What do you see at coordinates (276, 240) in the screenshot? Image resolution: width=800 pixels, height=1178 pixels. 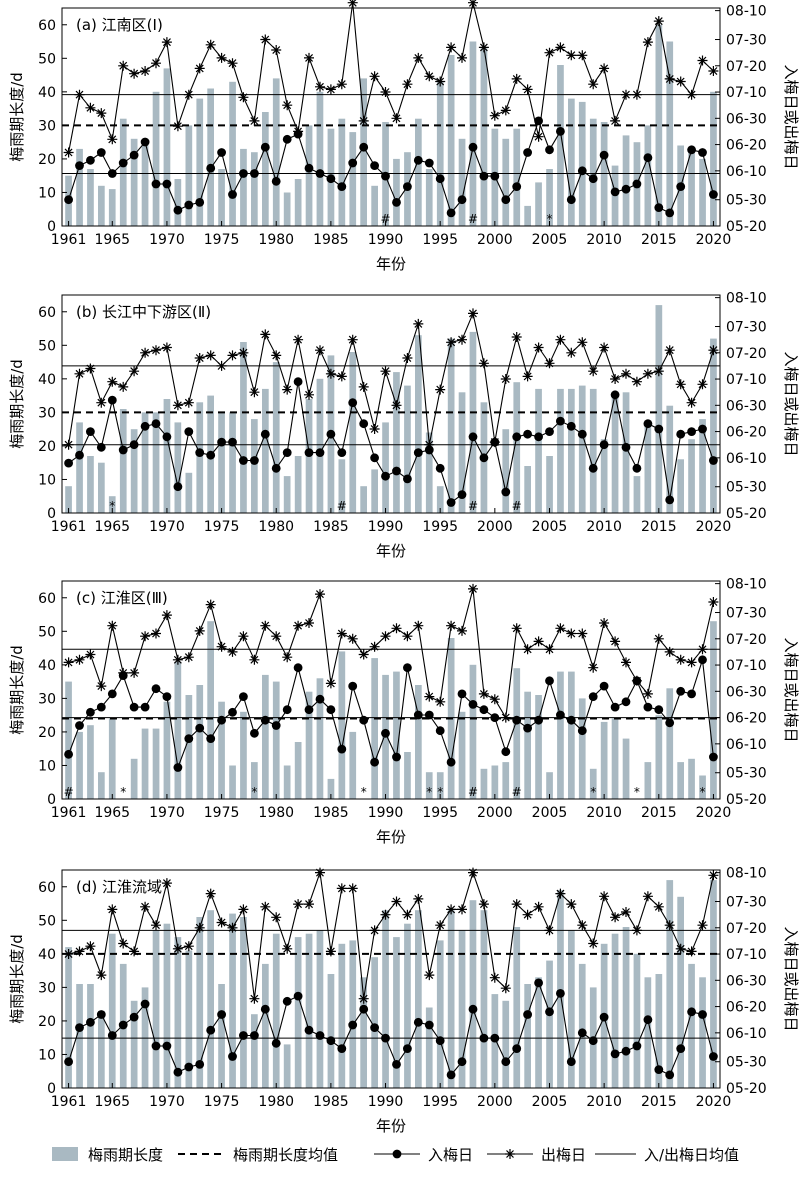 I see `x-tick-label: 1980` at bounding box center [276, 240].